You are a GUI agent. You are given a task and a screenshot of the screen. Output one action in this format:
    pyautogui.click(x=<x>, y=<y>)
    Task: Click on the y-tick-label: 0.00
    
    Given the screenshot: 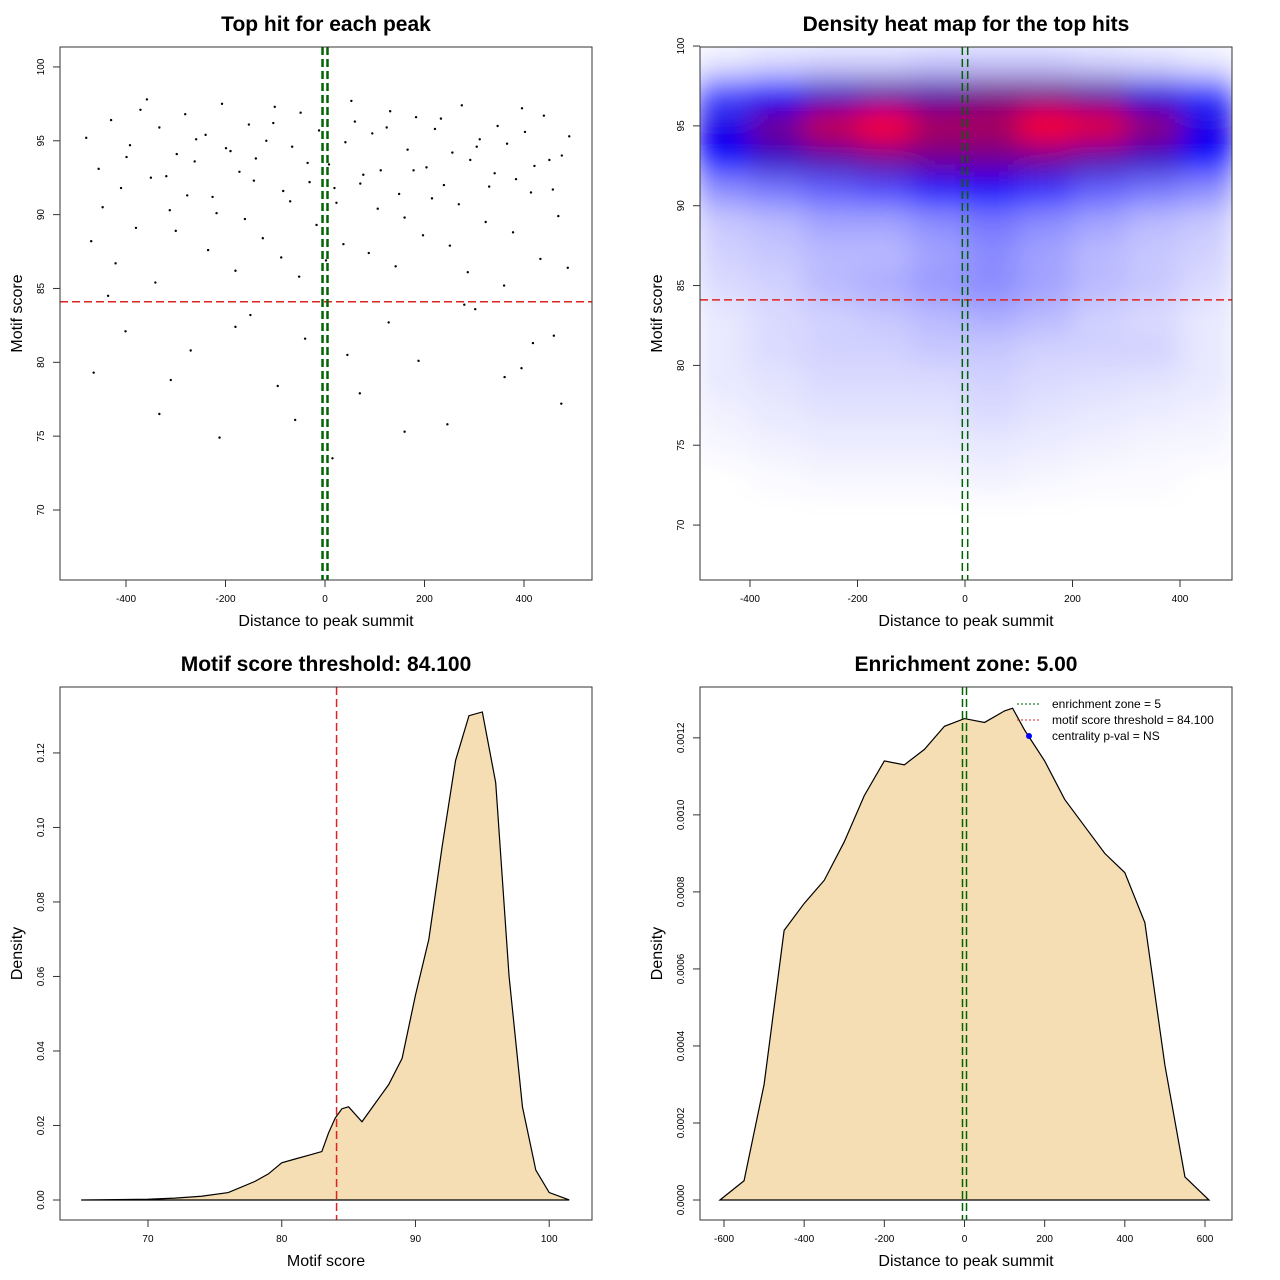 What is the action you would take?
    pyautogui.click(x=41, y=1200)
    